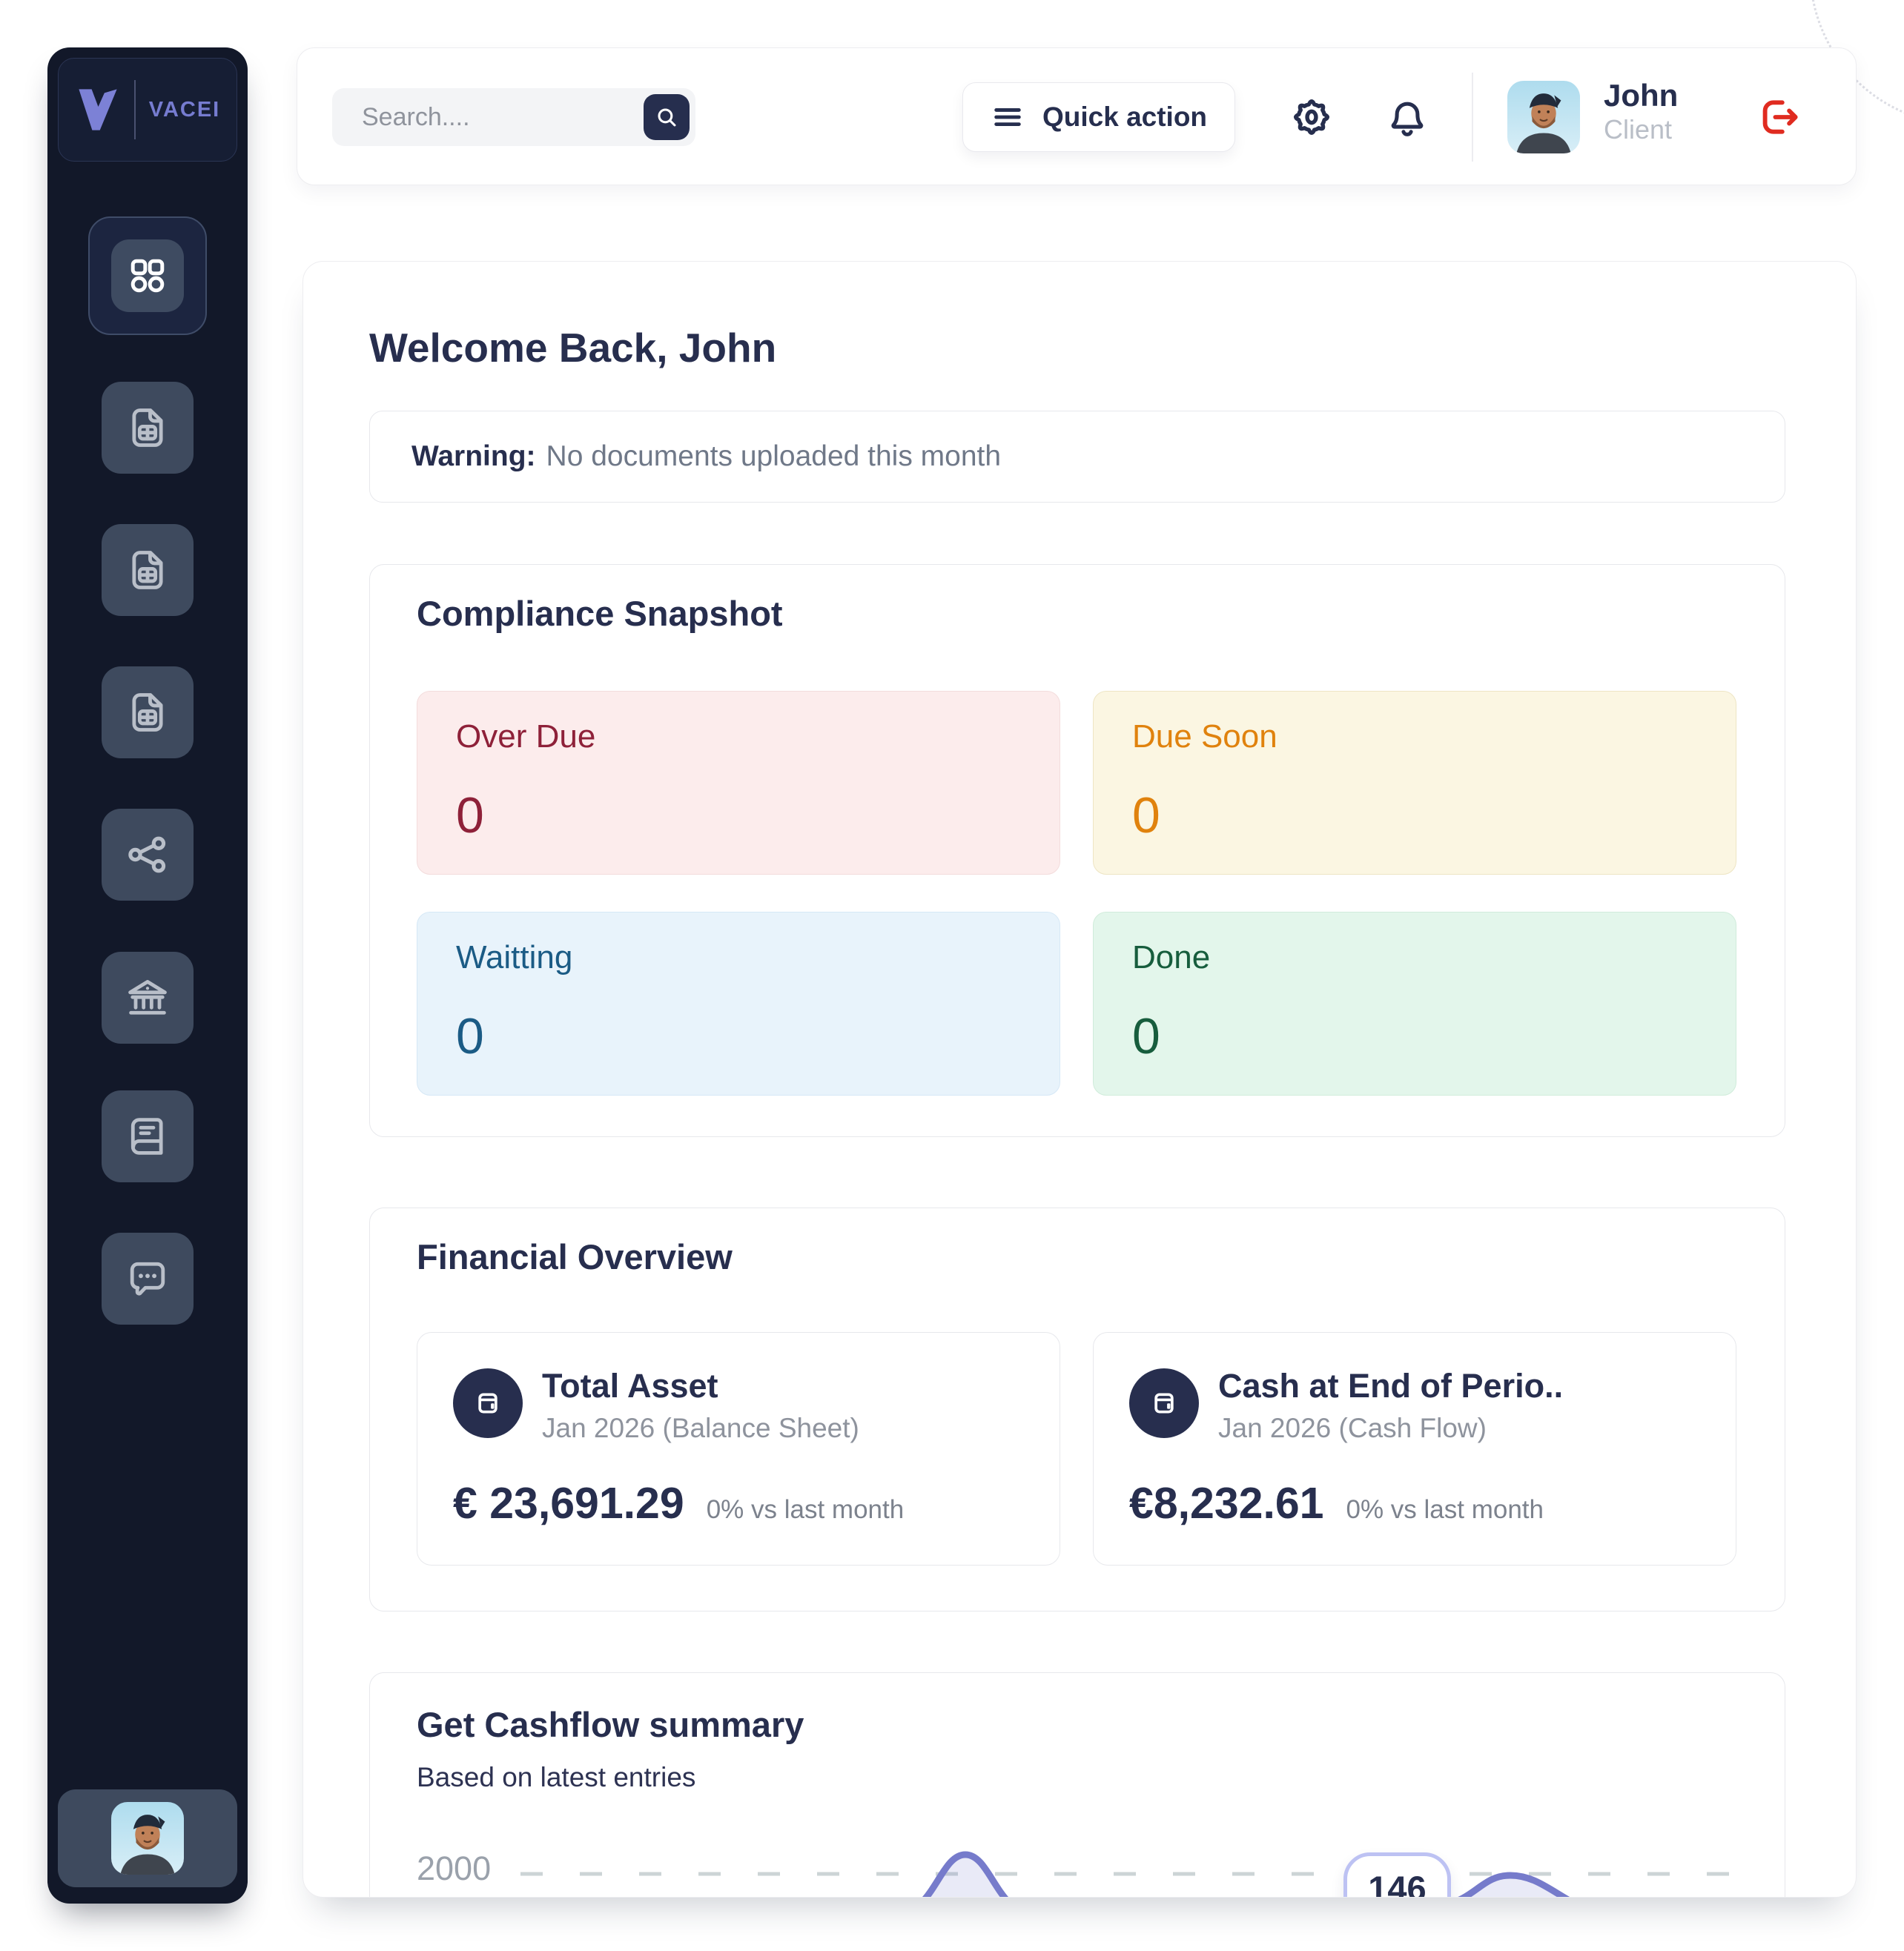  What do you see at coordinates (738, 1004) in the screenshot?
I see `waiting-card: Waitting 0` at bounding box center [738, 1004].